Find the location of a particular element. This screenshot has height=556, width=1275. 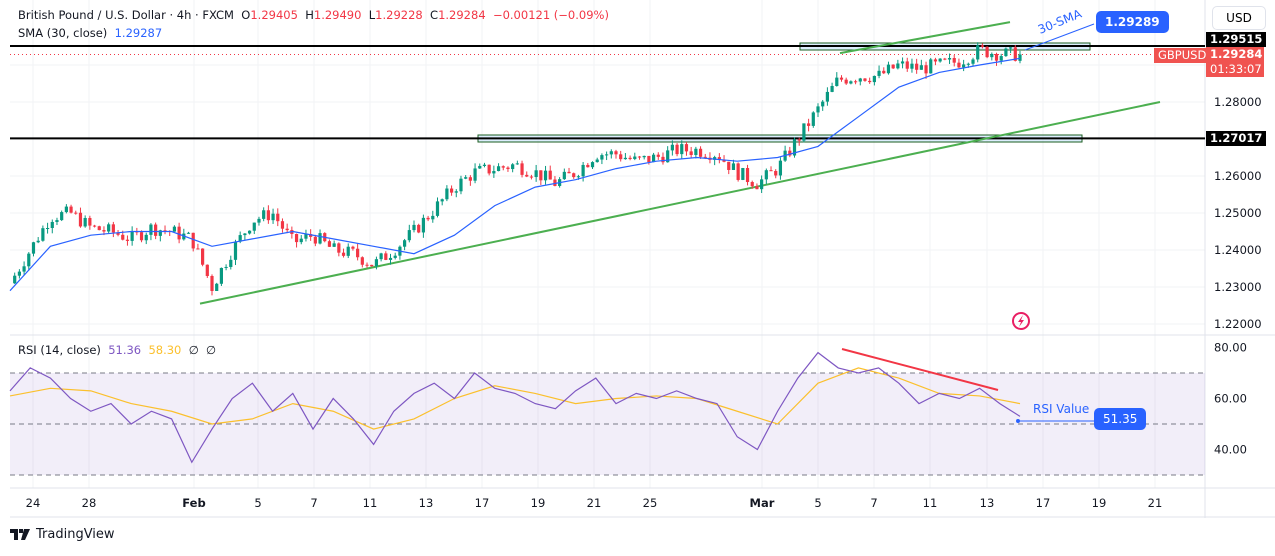

lightning-icon is located at coordinates (1021, 321).